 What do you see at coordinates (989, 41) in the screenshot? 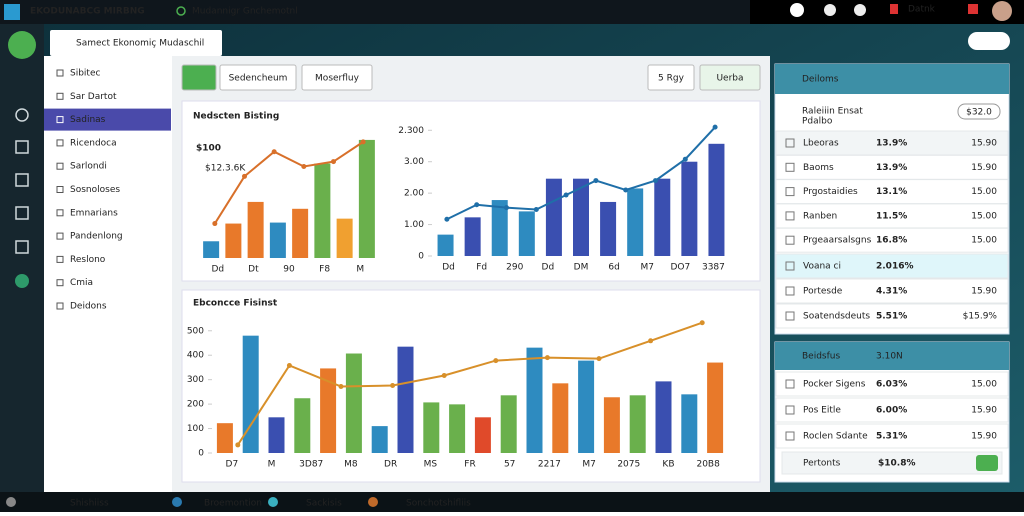
I see `search-button` at bounding box center [989, 41].